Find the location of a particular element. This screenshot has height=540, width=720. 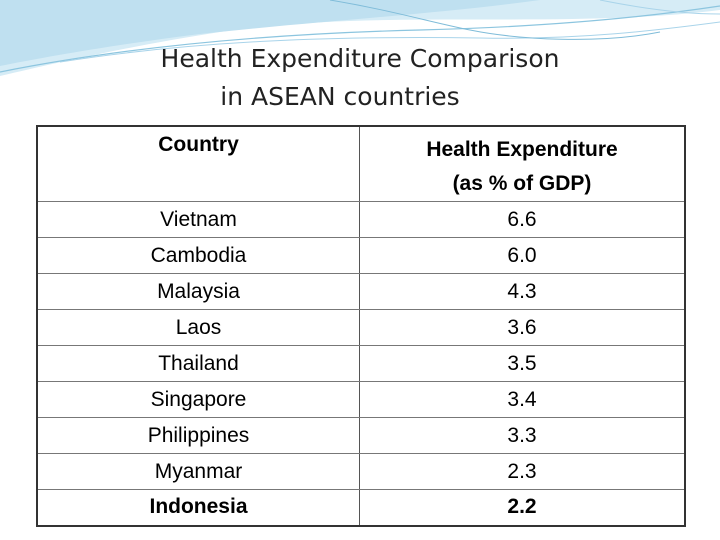

table-row: Thailand 3.5 is located at coordinates (361, 363).